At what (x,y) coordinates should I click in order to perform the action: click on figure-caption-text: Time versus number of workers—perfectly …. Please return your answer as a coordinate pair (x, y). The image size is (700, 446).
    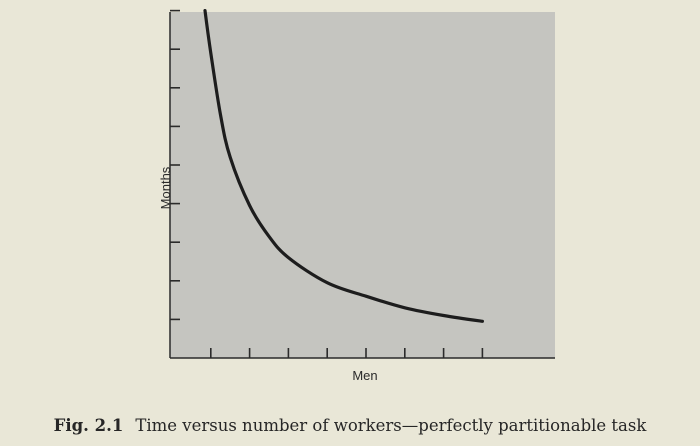
    Looking at the image, I should click on (391, 425).